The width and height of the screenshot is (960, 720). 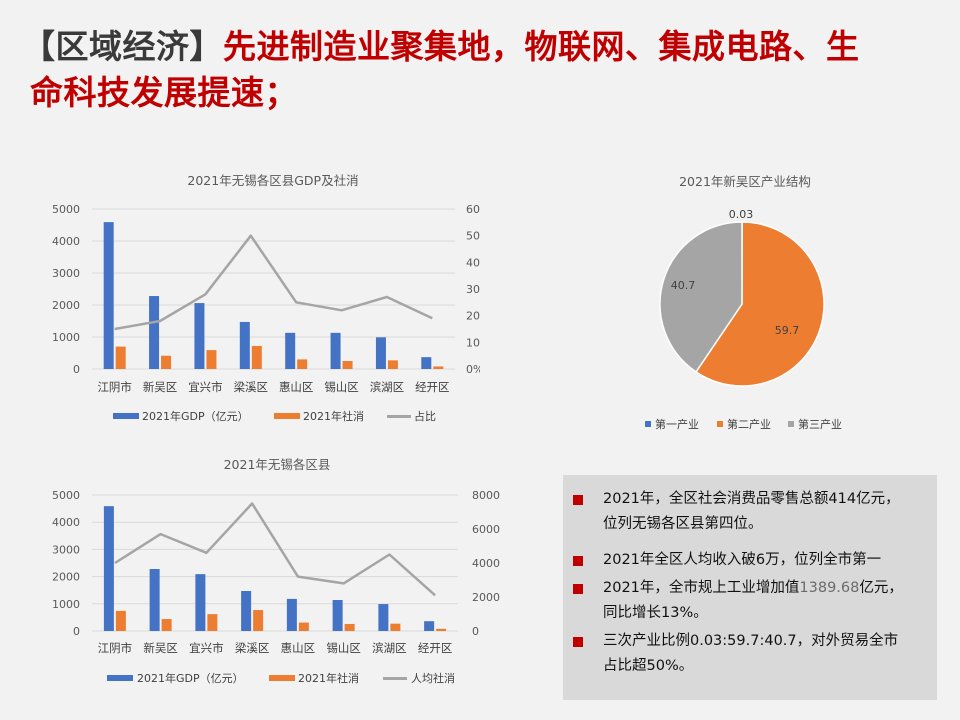 What do you see at coordinates (164, 92) in the screenshot?
I see `title-line2: 命科技发展提速；` at bounding box center [164, 92].